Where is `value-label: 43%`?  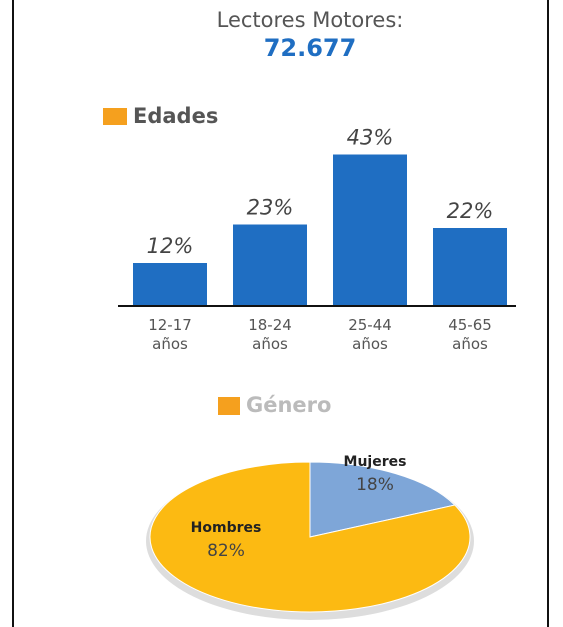 value-label: 43% is located at coordinates (370, 138).